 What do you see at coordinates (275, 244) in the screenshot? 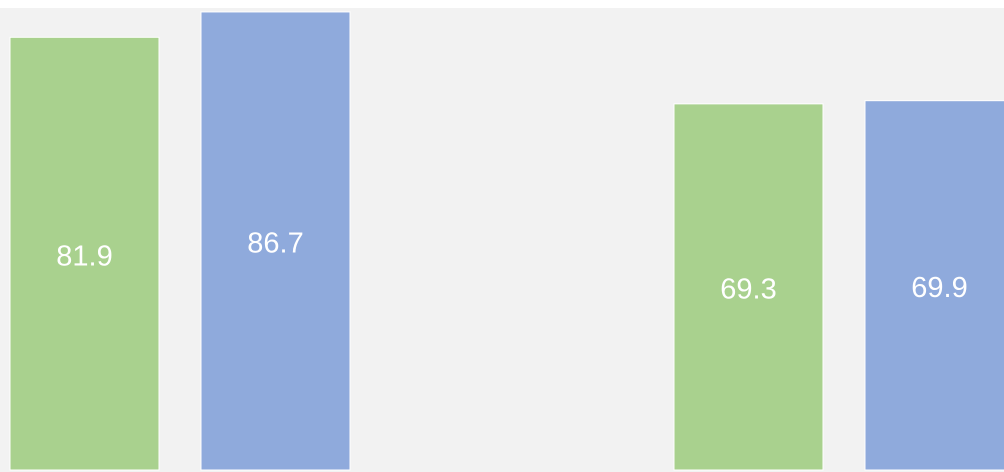
I see `data-label: 86.7` at bounding box center [275, 244].